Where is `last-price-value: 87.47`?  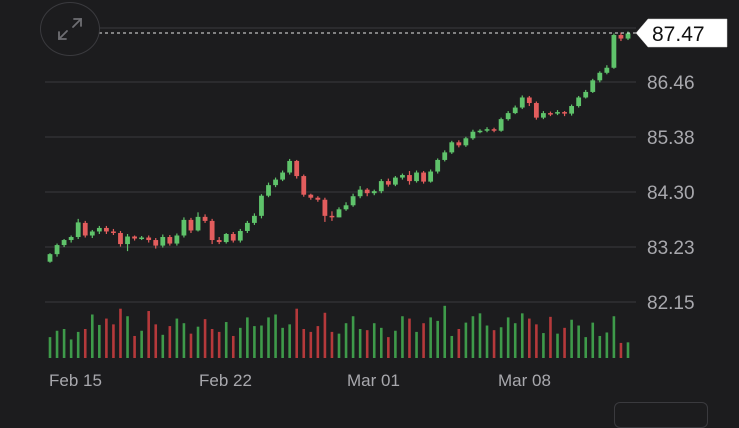 last-price-value: 87.47 is located at coordinates (678, 34).